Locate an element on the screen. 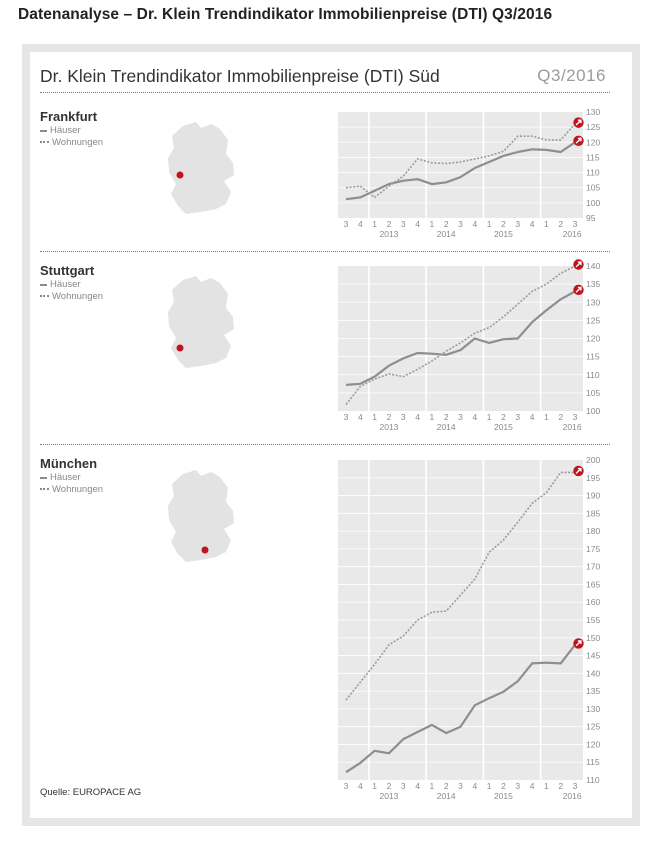 The image size is (670, 850). legend-frankfurt: Häuser Wohnungen is located at coordinates (71, 136).